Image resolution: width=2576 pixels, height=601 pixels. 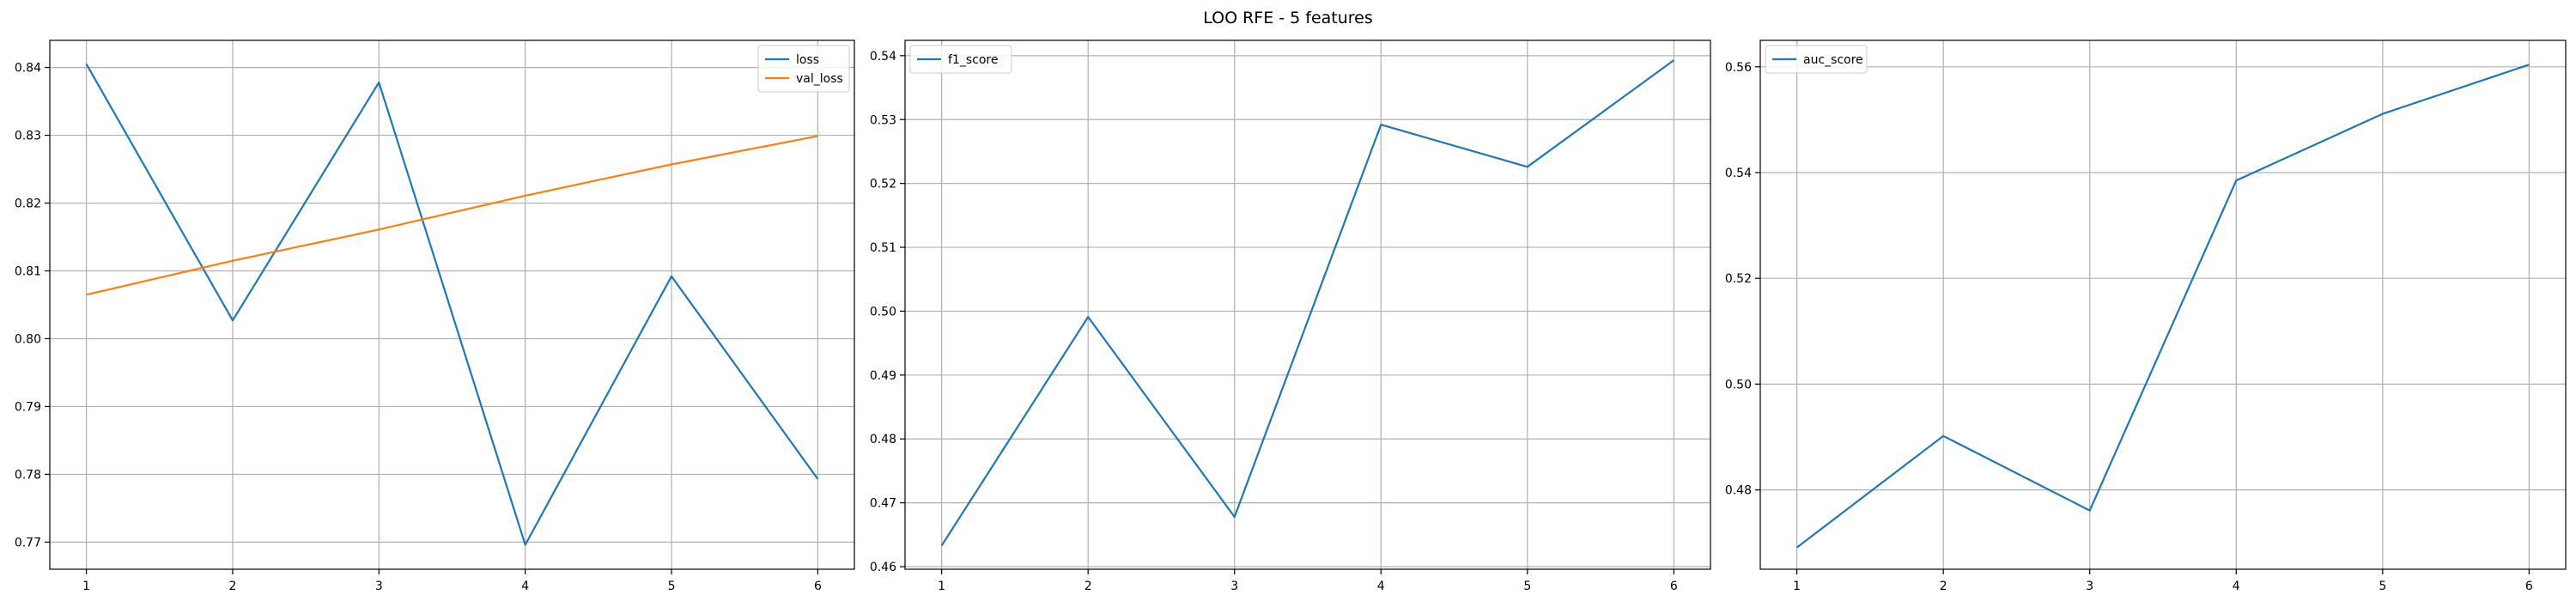 I want to click on y-tick-label: 0.81, so click(x=28, y=272).